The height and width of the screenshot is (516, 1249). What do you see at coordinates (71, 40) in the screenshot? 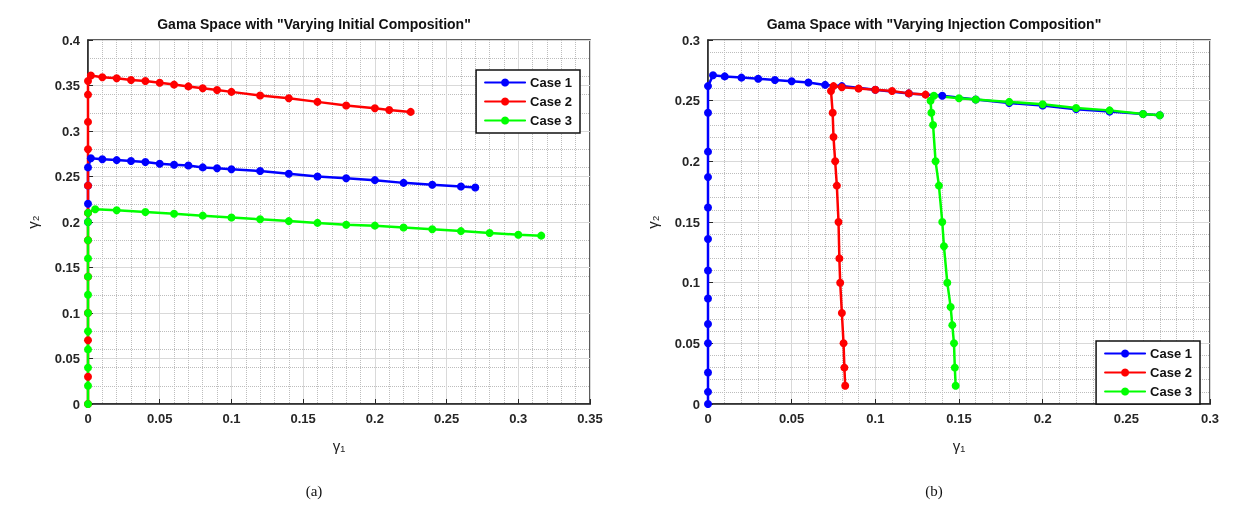
I see `y-tick-label: 0.4` at bounding box center [71, 40].